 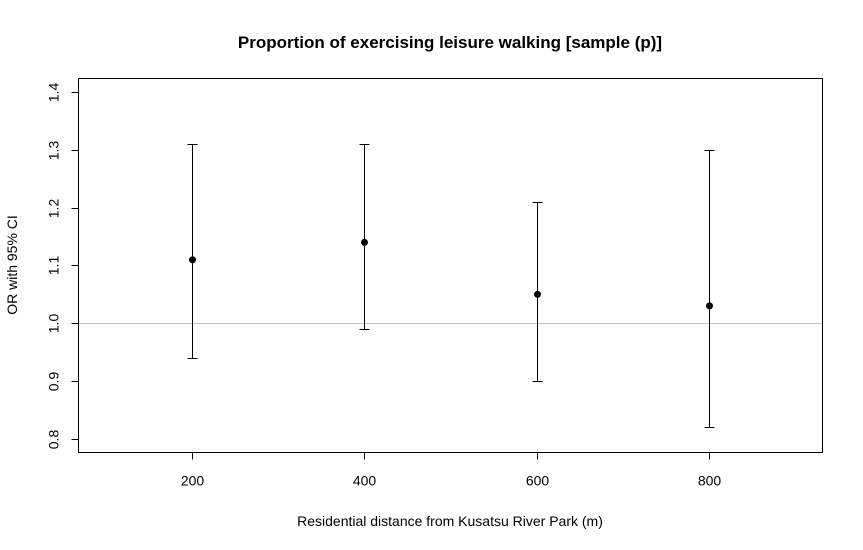 What do you see at coordinates (54, 382) in the screenshot?
I see `y-tick-label: 0.9` at bounding box center [54, 382].